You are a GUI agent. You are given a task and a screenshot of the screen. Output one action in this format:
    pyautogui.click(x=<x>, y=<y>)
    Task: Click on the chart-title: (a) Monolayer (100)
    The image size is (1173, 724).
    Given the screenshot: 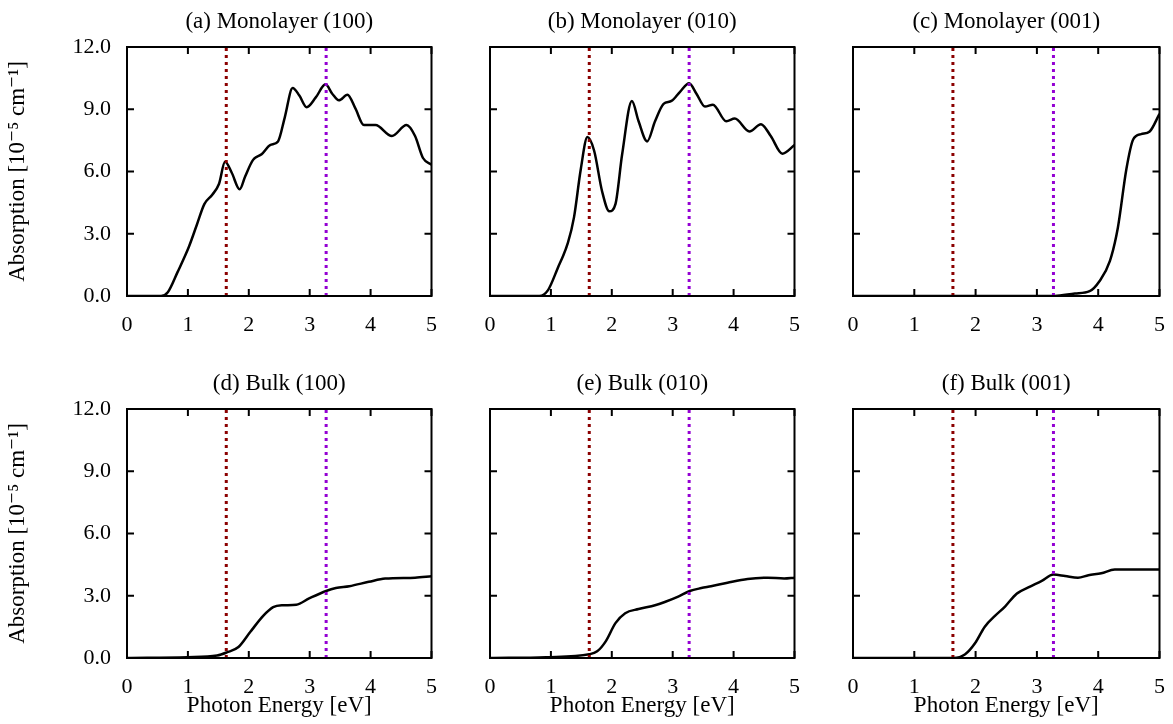 What is the action you would take?
    pyautogui.click(x=279, y=20)
    